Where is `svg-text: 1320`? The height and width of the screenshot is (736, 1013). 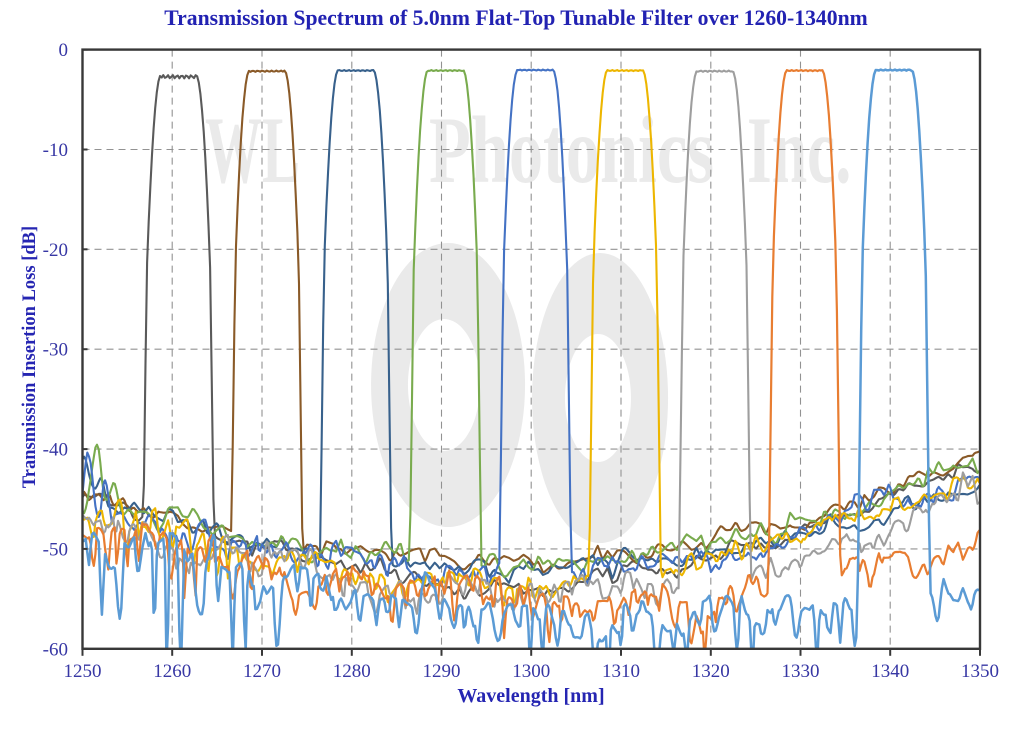
svg-text: 1320 is located at coordinates (711, 671).